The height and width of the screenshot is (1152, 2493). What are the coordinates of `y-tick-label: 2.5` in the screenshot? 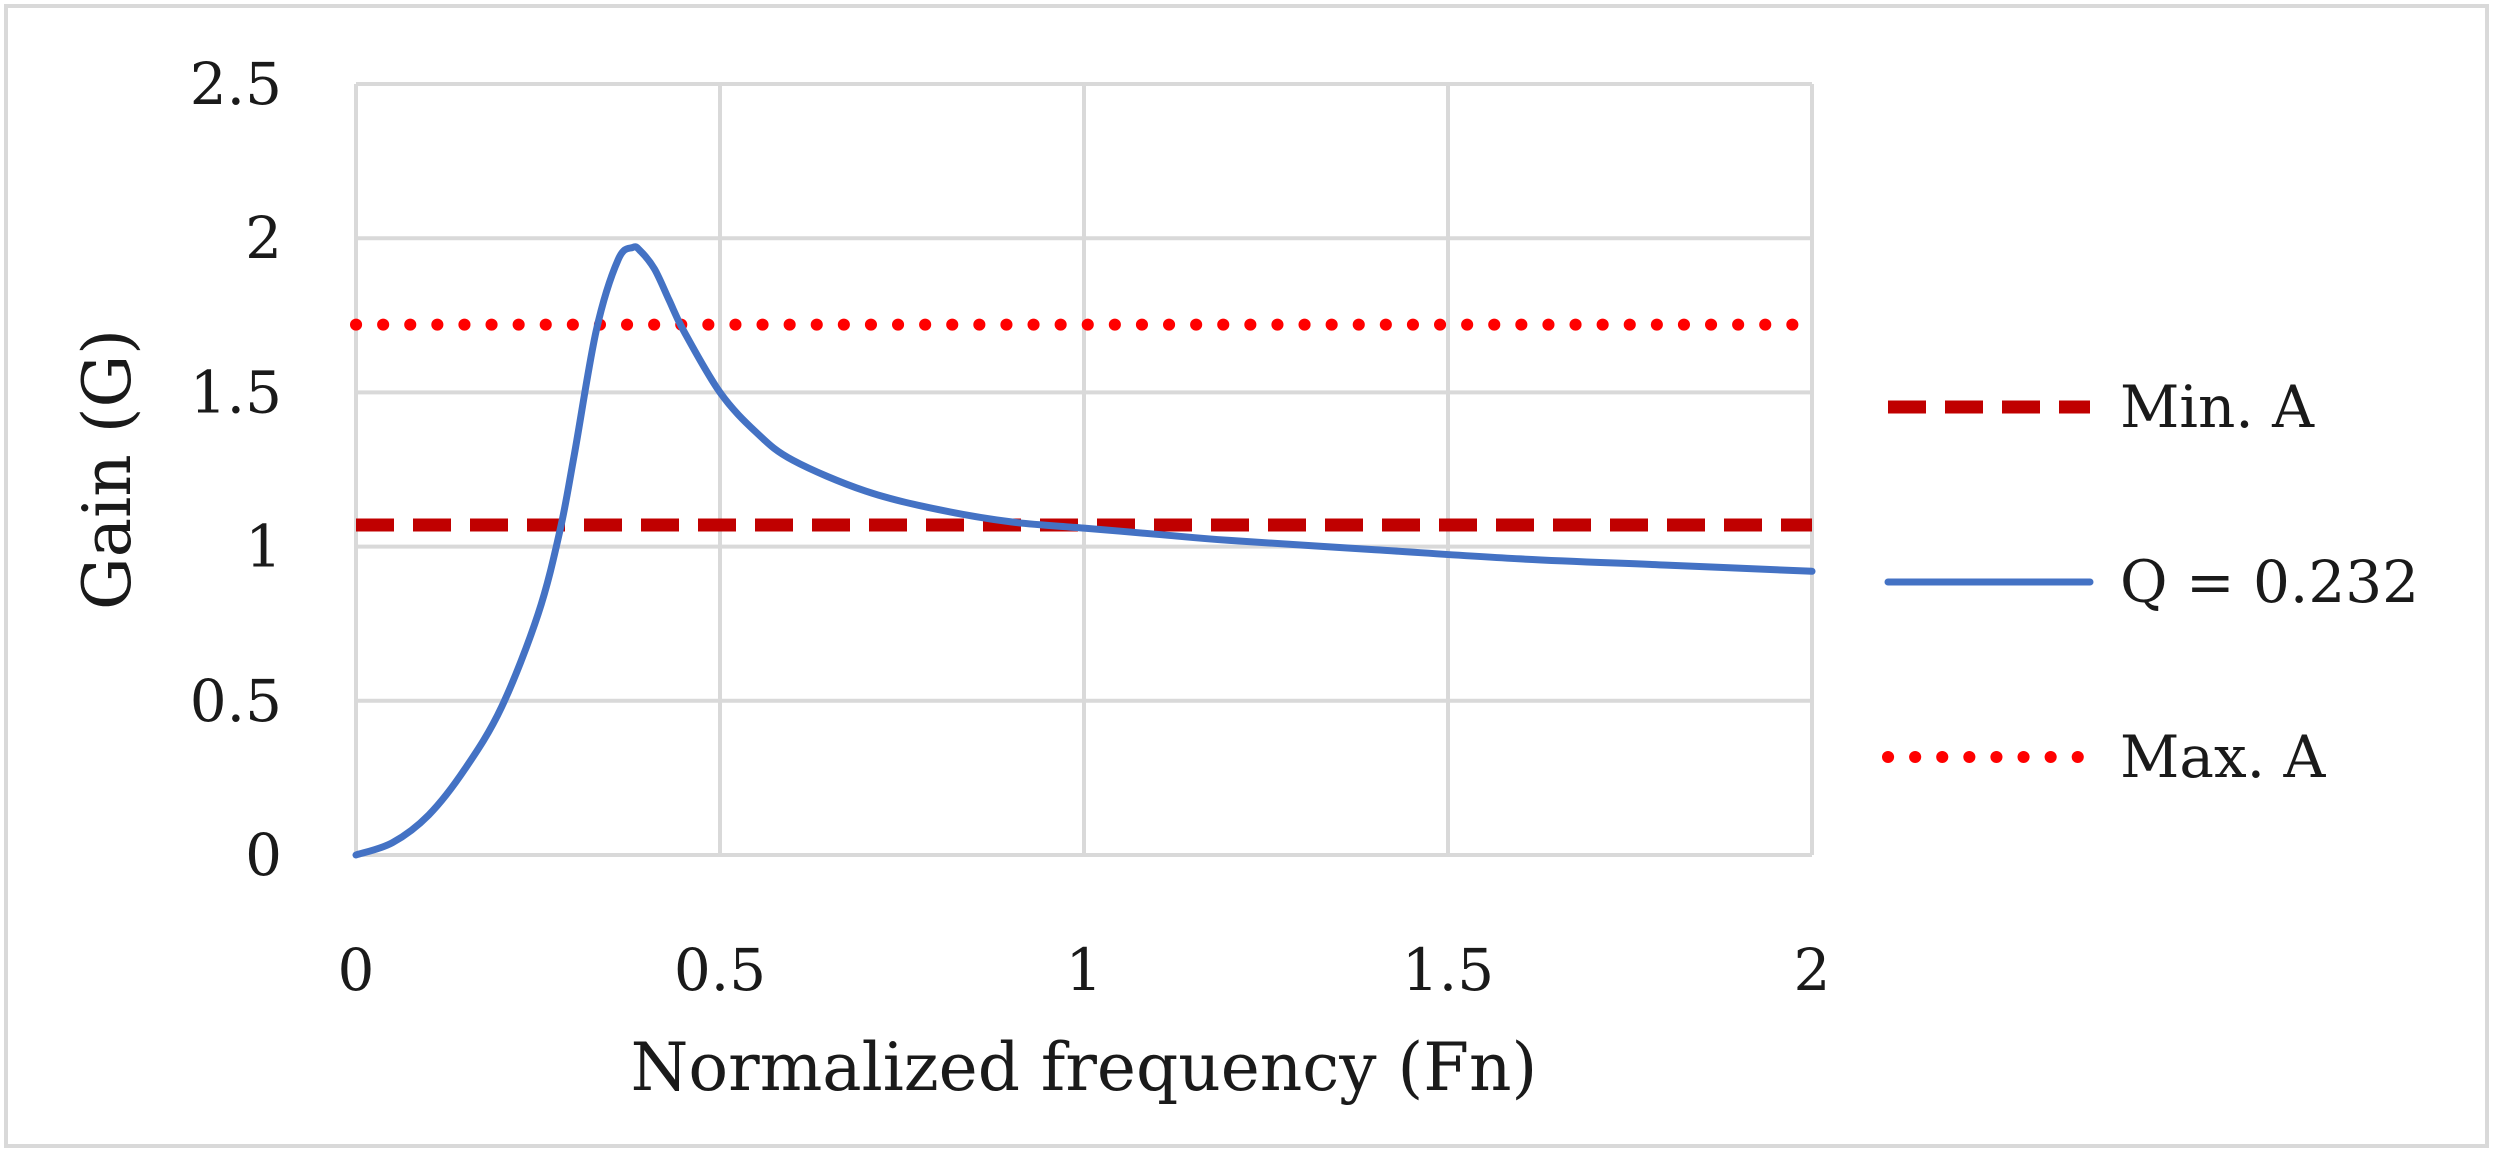 It's located at (236, 84).